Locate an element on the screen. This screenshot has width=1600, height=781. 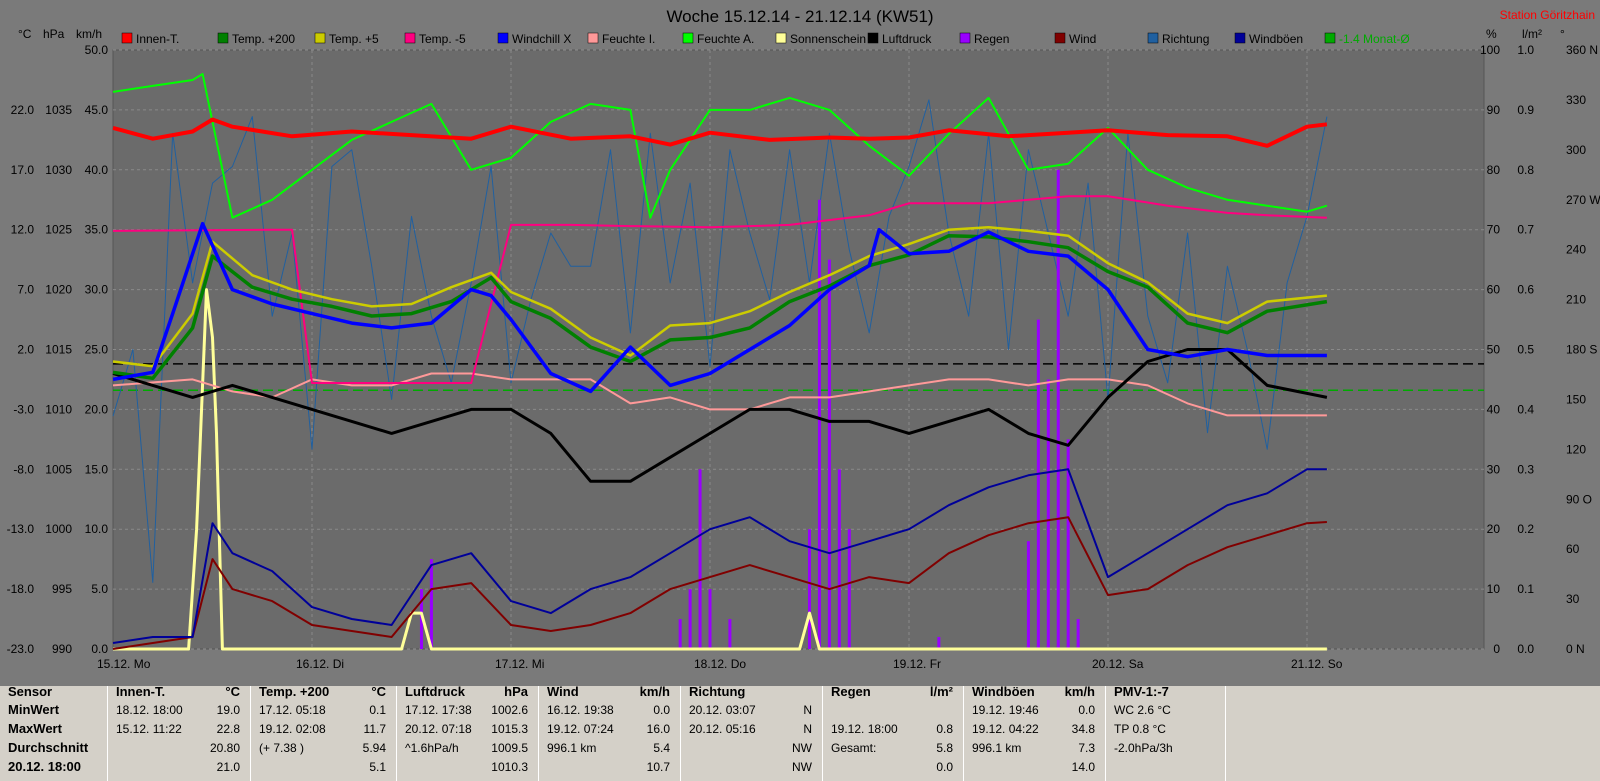
table-column: Richtung 20.12. 03:07 N 20.12. 05:16 N NW NW is located at coordinates (752, 733).